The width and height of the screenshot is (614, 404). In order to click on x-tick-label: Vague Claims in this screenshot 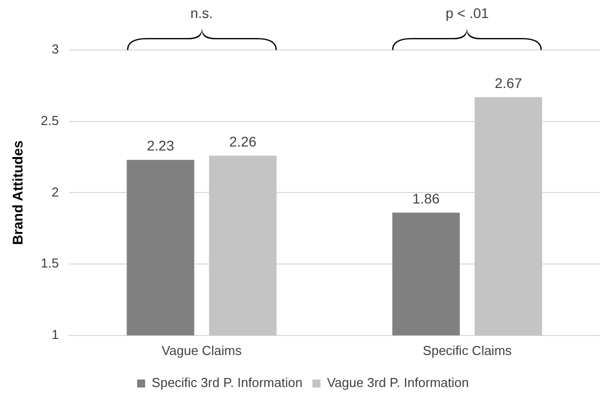, I will do `click(202, 350)`.